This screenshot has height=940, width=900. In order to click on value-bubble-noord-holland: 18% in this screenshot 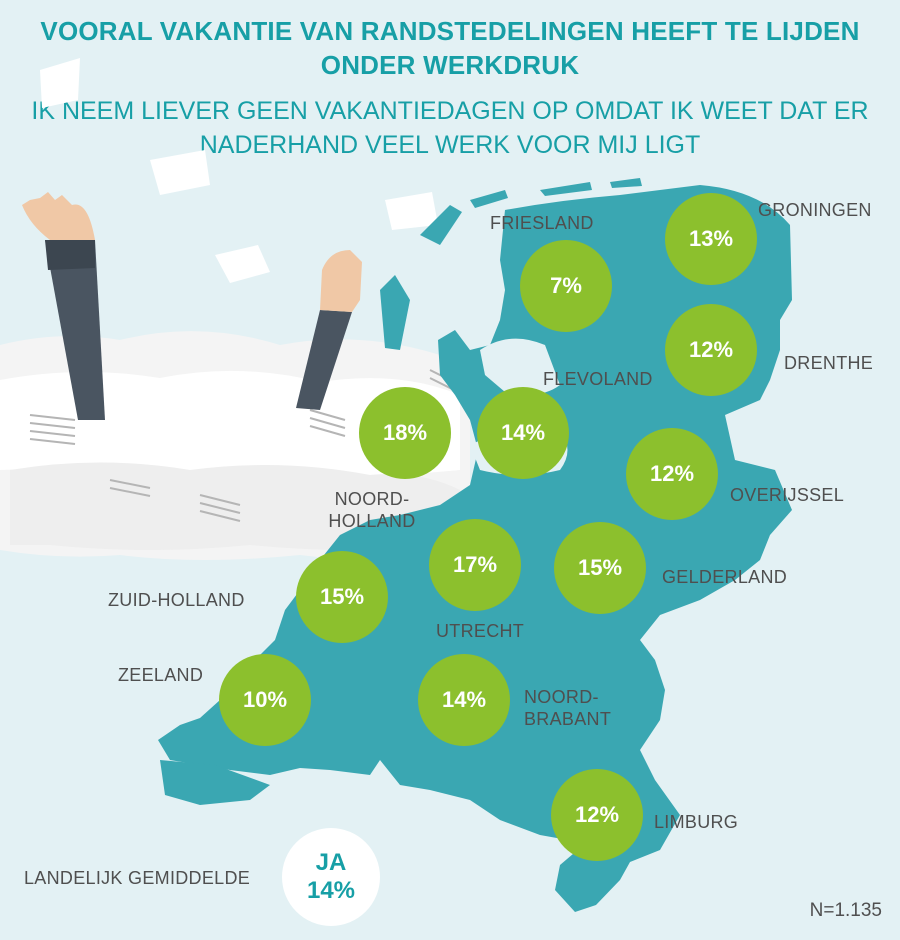, I will do `click(405, 433)`.